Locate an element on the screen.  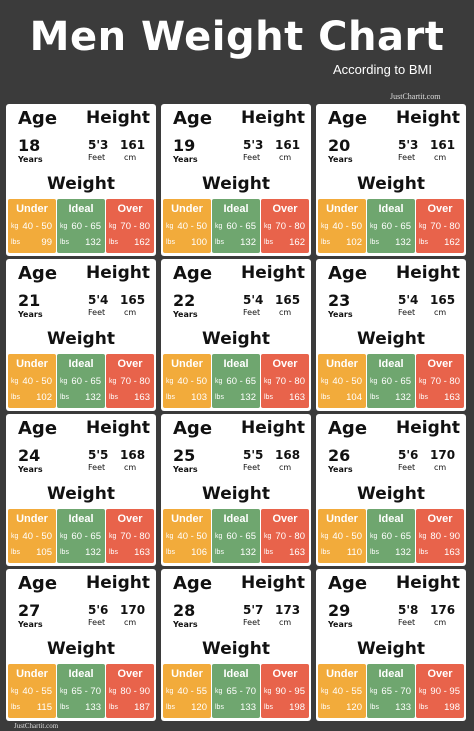
weight-box: Under kg 40 - 50 lbs 102 is located at coordinates (342, 226).